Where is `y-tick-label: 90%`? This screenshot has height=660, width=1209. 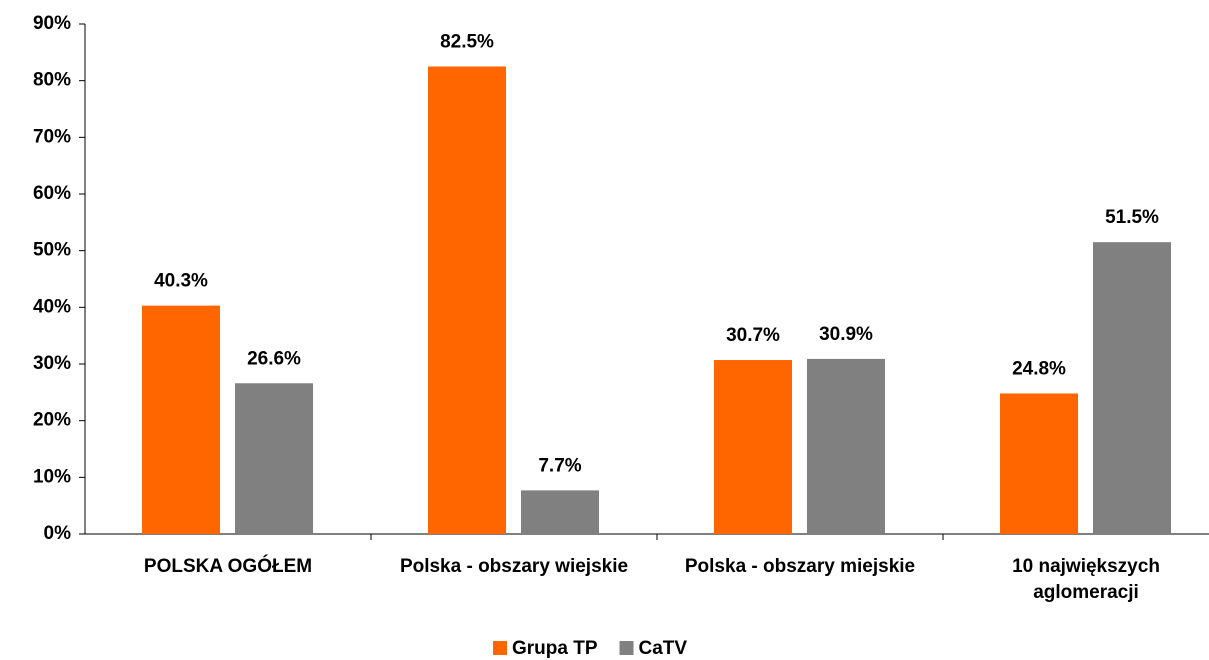 y-tick-label: 90% is located at coordinates (52, 23).